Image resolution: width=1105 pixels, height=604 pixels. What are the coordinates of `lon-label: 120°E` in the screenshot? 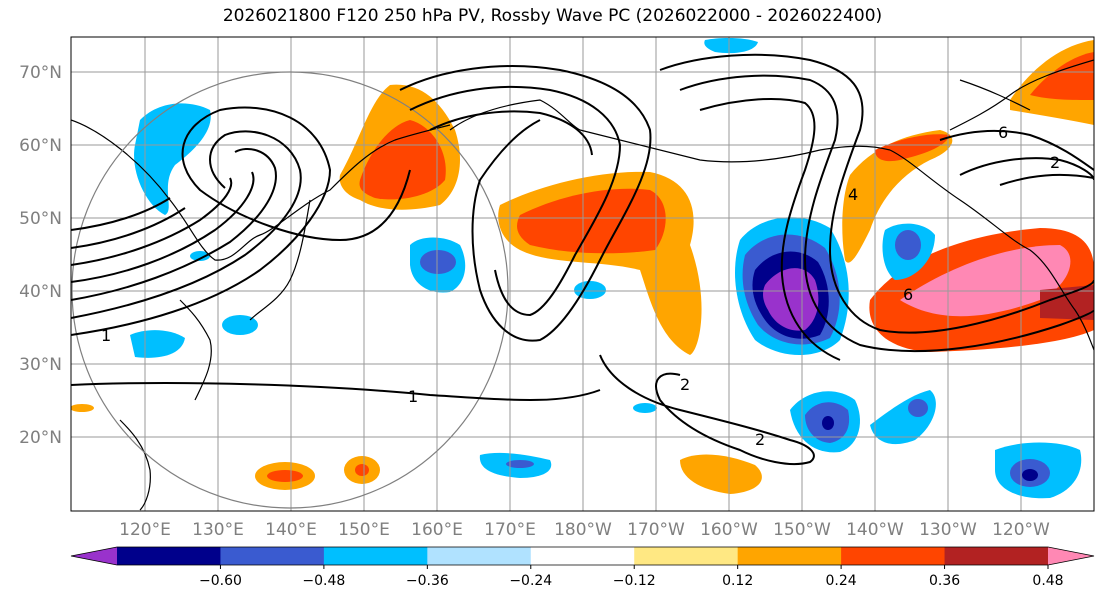 It's located at (145, 530).